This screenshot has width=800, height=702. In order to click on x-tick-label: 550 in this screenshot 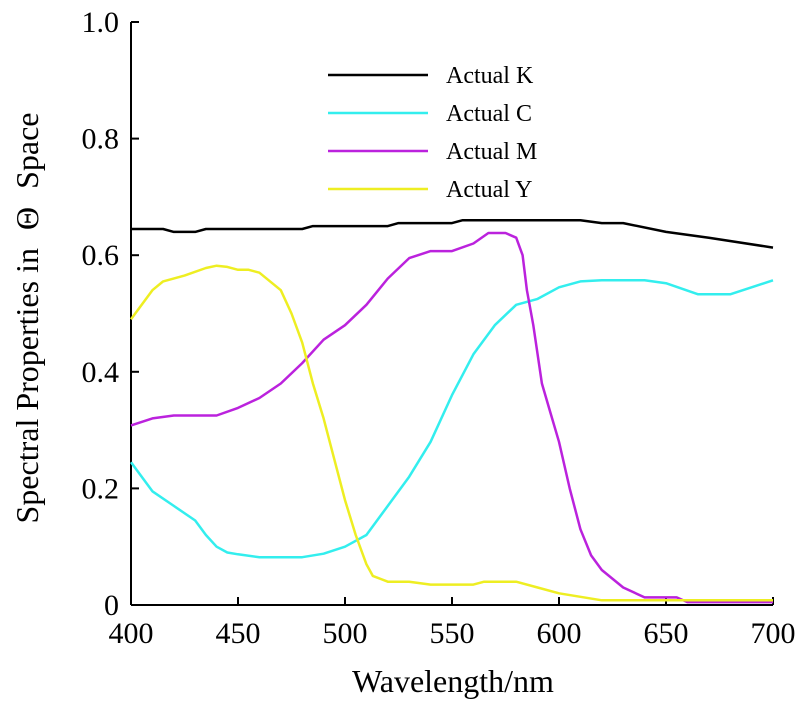, I will do `click(452, 633)`.